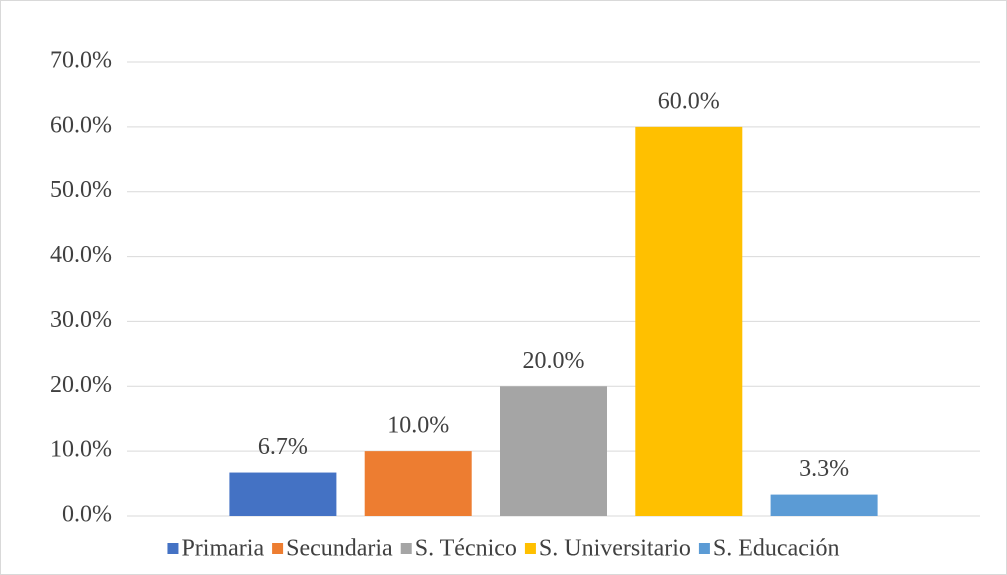  I want to click on value-label: 60.0%, so click(689, 101).